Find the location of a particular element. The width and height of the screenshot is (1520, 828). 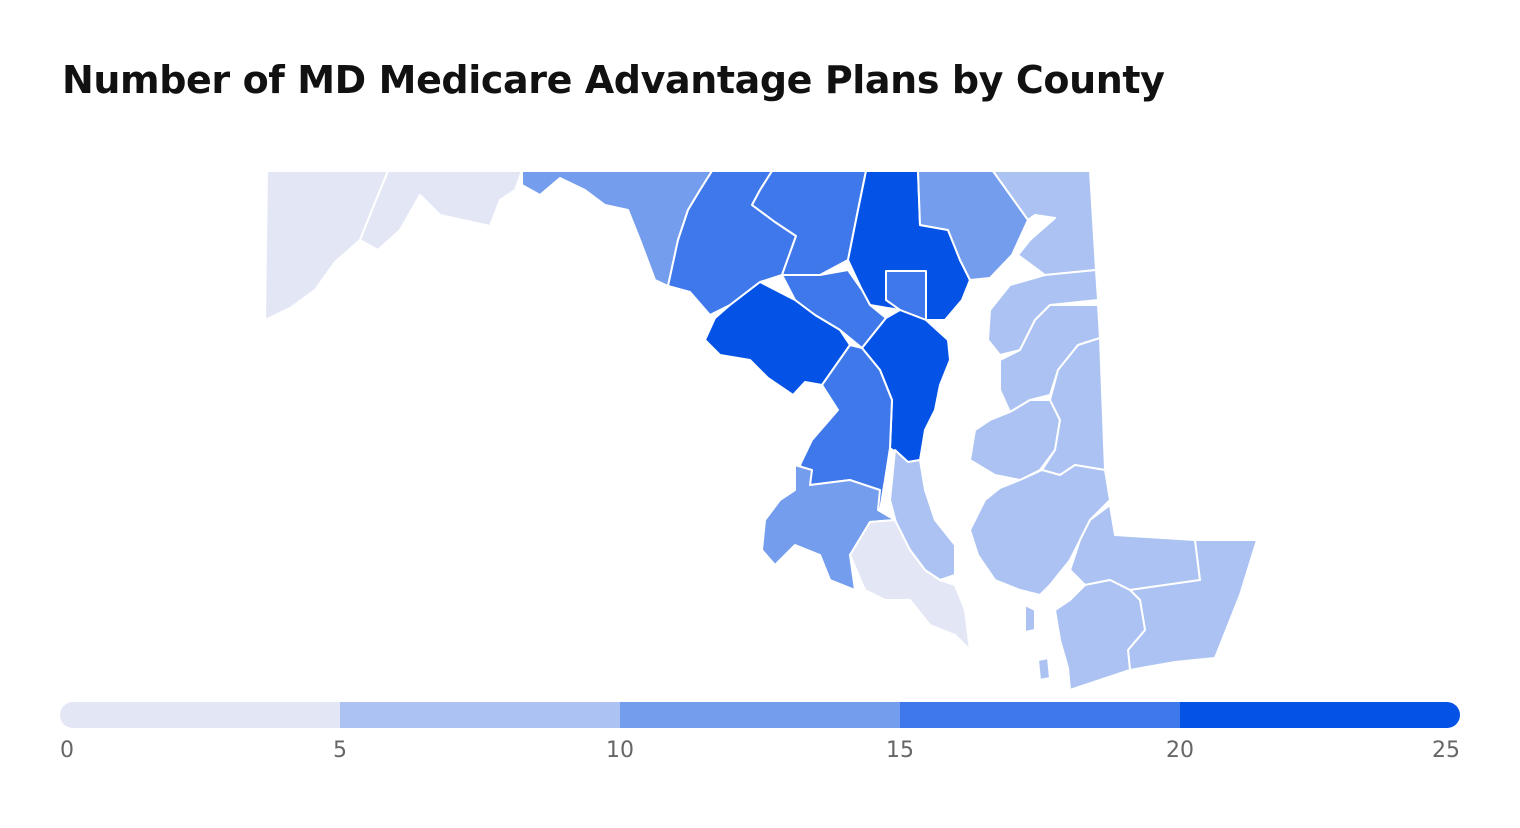

county-st-marys is located at coordinates (910, 585).